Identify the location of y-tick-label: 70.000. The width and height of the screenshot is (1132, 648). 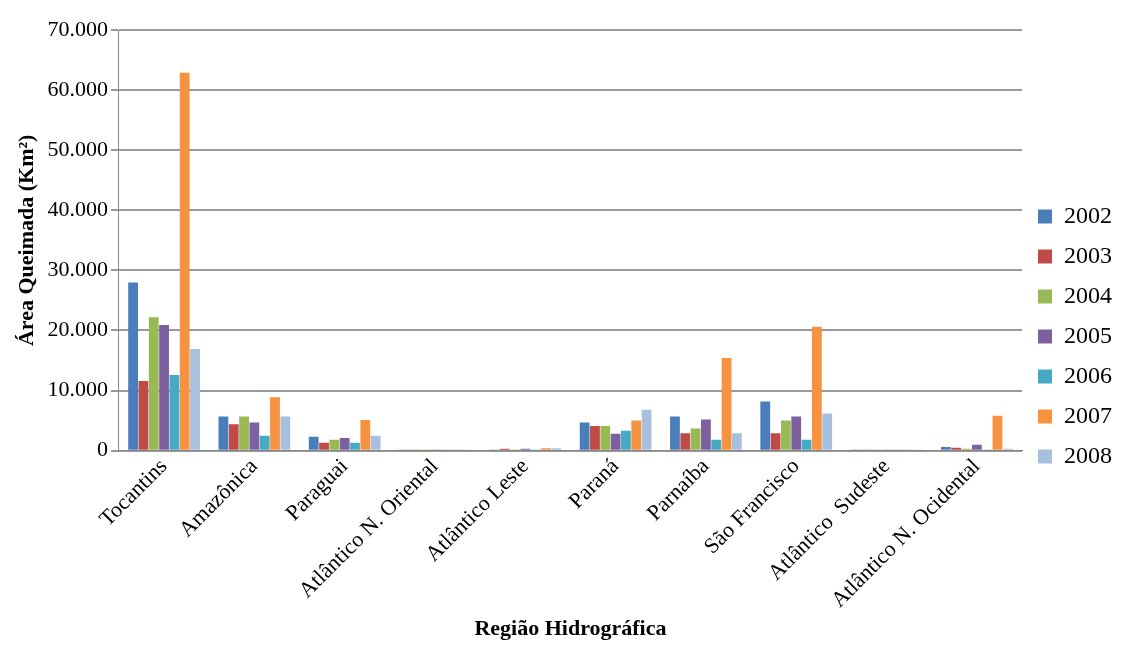
(77, 28).